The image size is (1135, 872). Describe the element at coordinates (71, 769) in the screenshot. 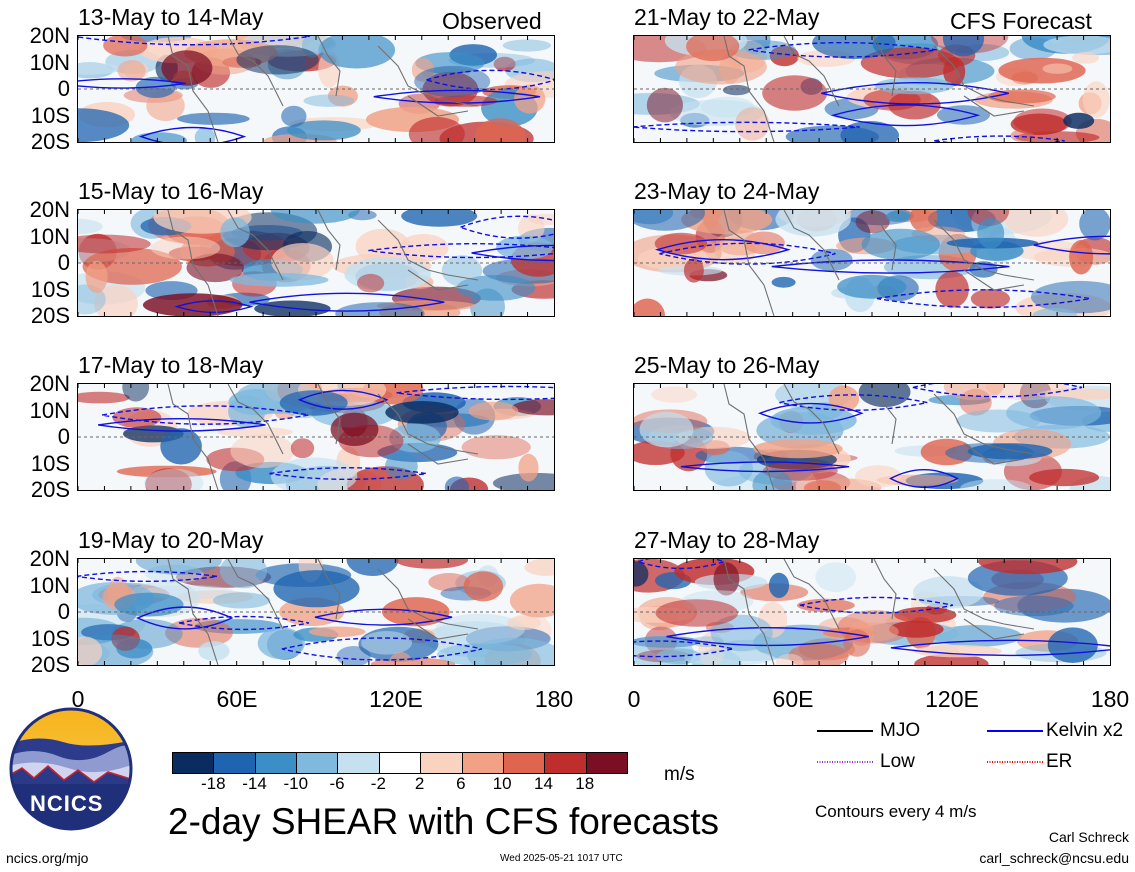

I see `ncics-logo` at that location.